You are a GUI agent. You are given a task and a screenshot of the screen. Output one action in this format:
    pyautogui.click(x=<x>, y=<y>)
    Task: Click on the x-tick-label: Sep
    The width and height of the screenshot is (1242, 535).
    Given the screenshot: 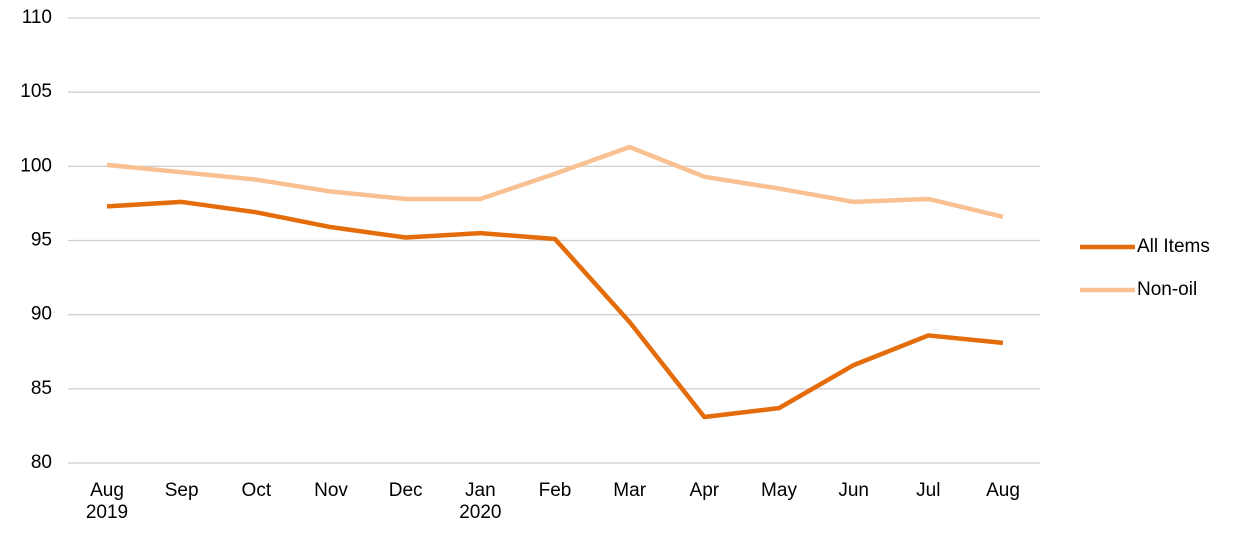 What is the action you would take?
    pyautogui.click(x=182, y=490)
    